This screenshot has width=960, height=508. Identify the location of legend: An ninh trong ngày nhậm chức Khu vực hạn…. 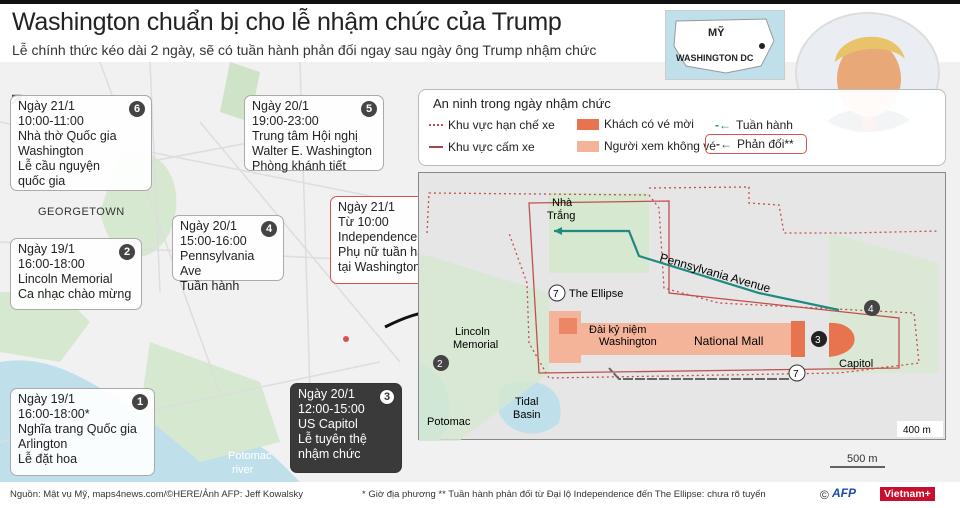
(682, 127).